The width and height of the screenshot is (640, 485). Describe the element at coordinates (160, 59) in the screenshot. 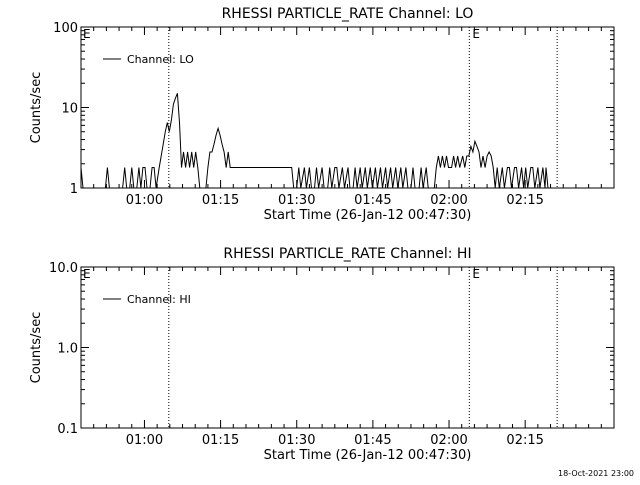

I see `legend-entry: Channel: LO` at that location.